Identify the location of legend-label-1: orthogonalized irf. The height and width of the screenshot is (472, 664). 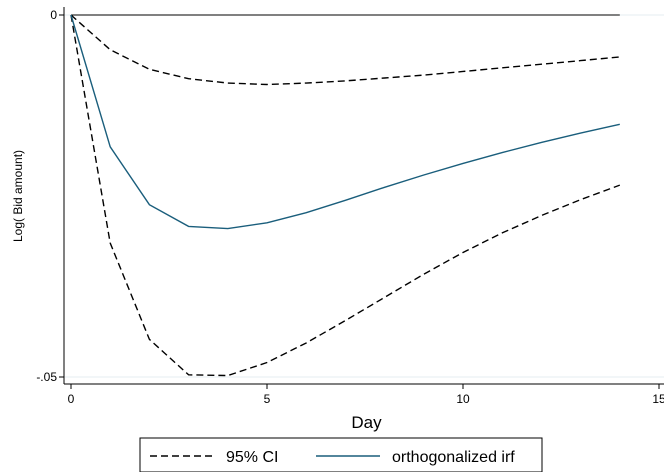
(453, 457).